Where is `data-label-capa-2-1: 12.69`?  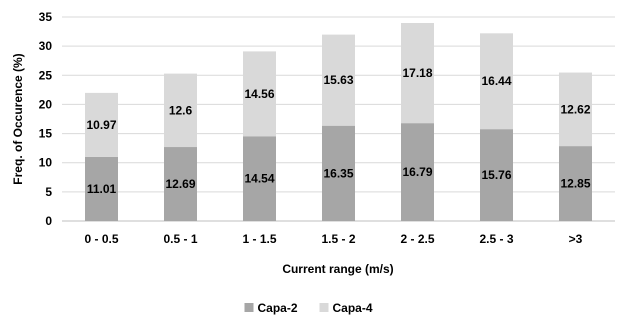 data-label-capa-2-1: 12.69 is located at coordinates (180, 184).